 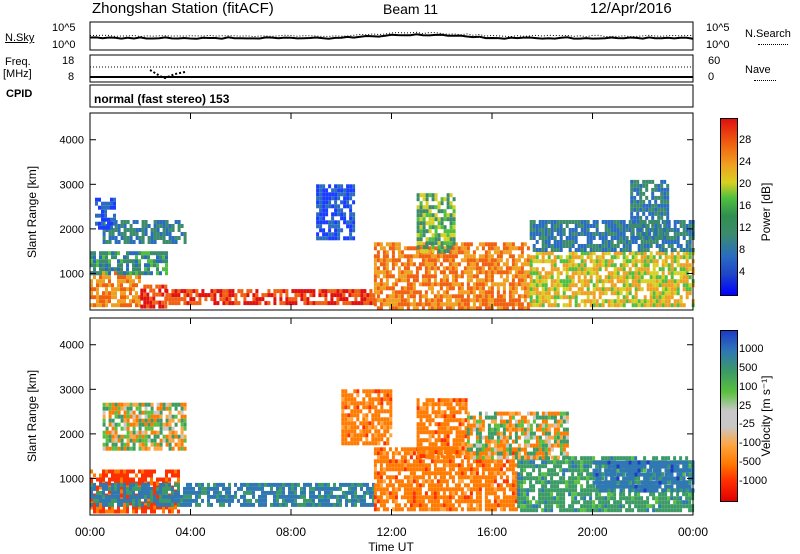 I want to click on noise-panel-frame, so click(x=391, y=36).